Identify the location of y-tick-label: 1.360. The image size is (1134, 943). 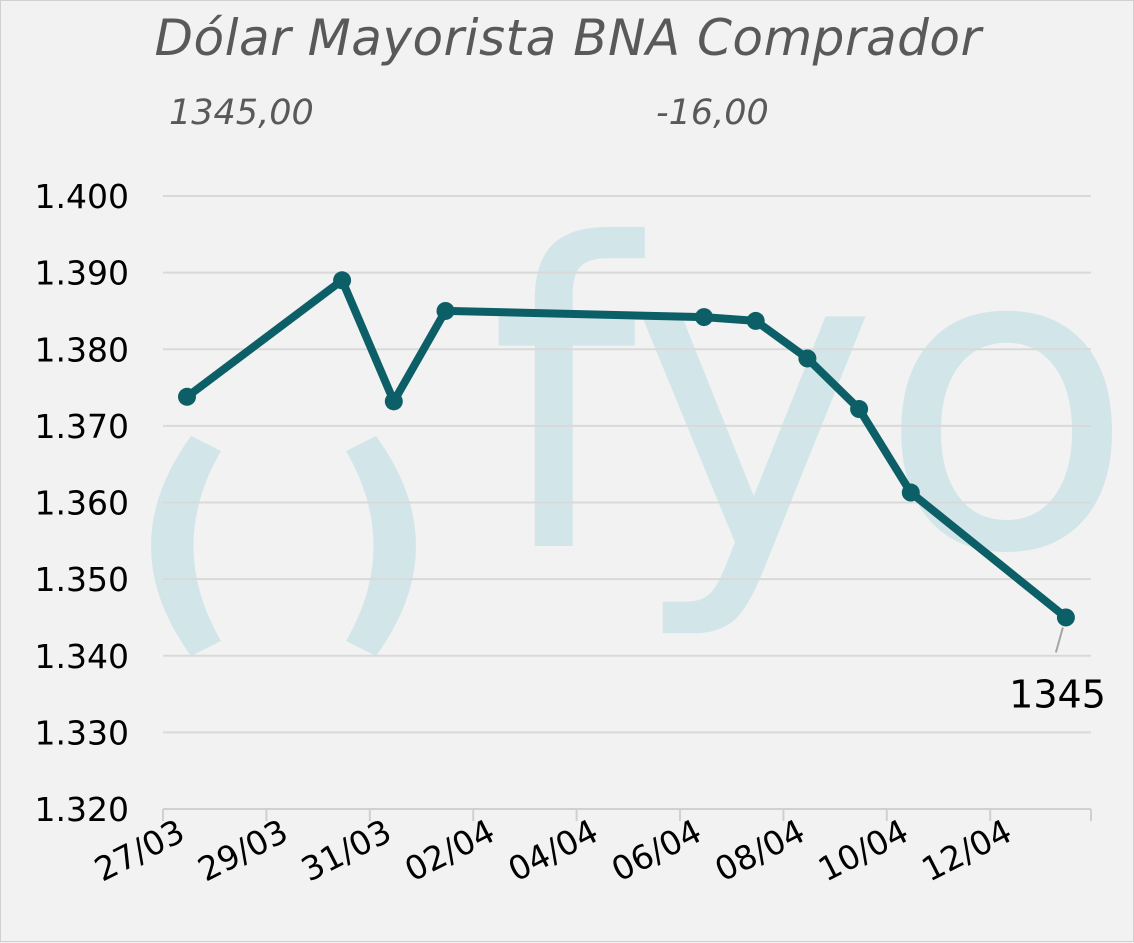
(82, 503).